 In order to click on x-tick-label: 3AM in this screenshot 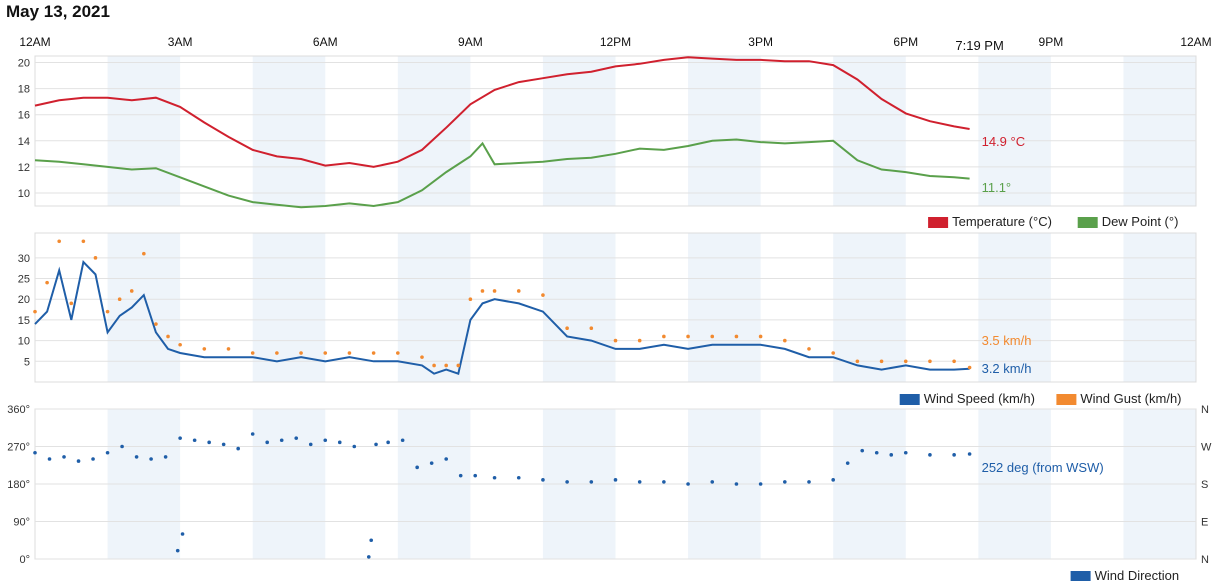, I will do `click(180, 42)`.